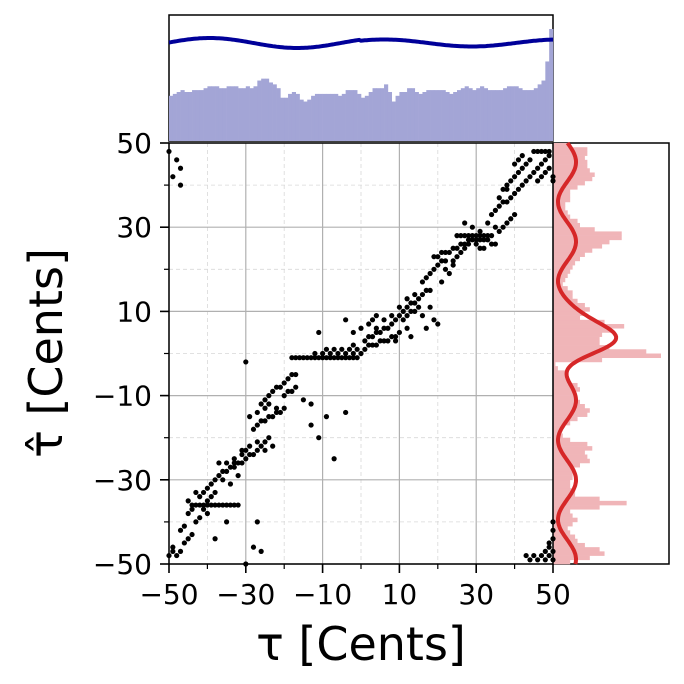  Describe the element at coordinates (587, 353) in the screenshot. I see `right-density-curve` at that location.